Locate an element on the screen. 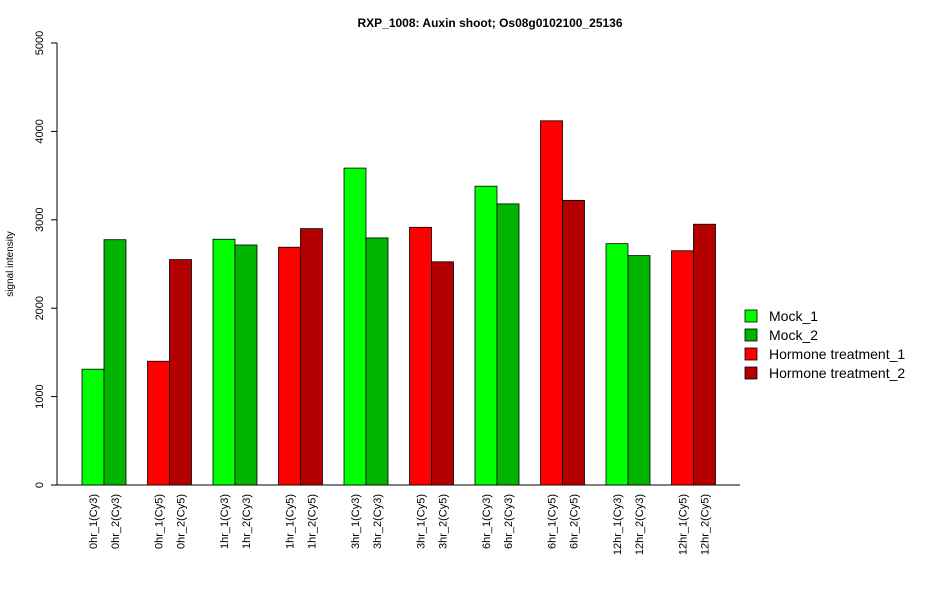  x-tick-label: 12hr_2(Cy5) is located at coordinates (706, 524).